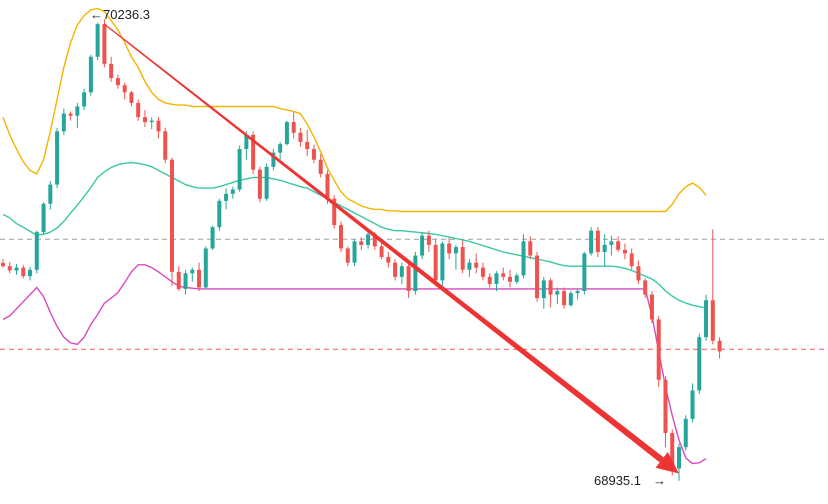  Describe the element at coordinates (617, 480) in the screenshot. I see `low-price-label: 68935.1` at that location.